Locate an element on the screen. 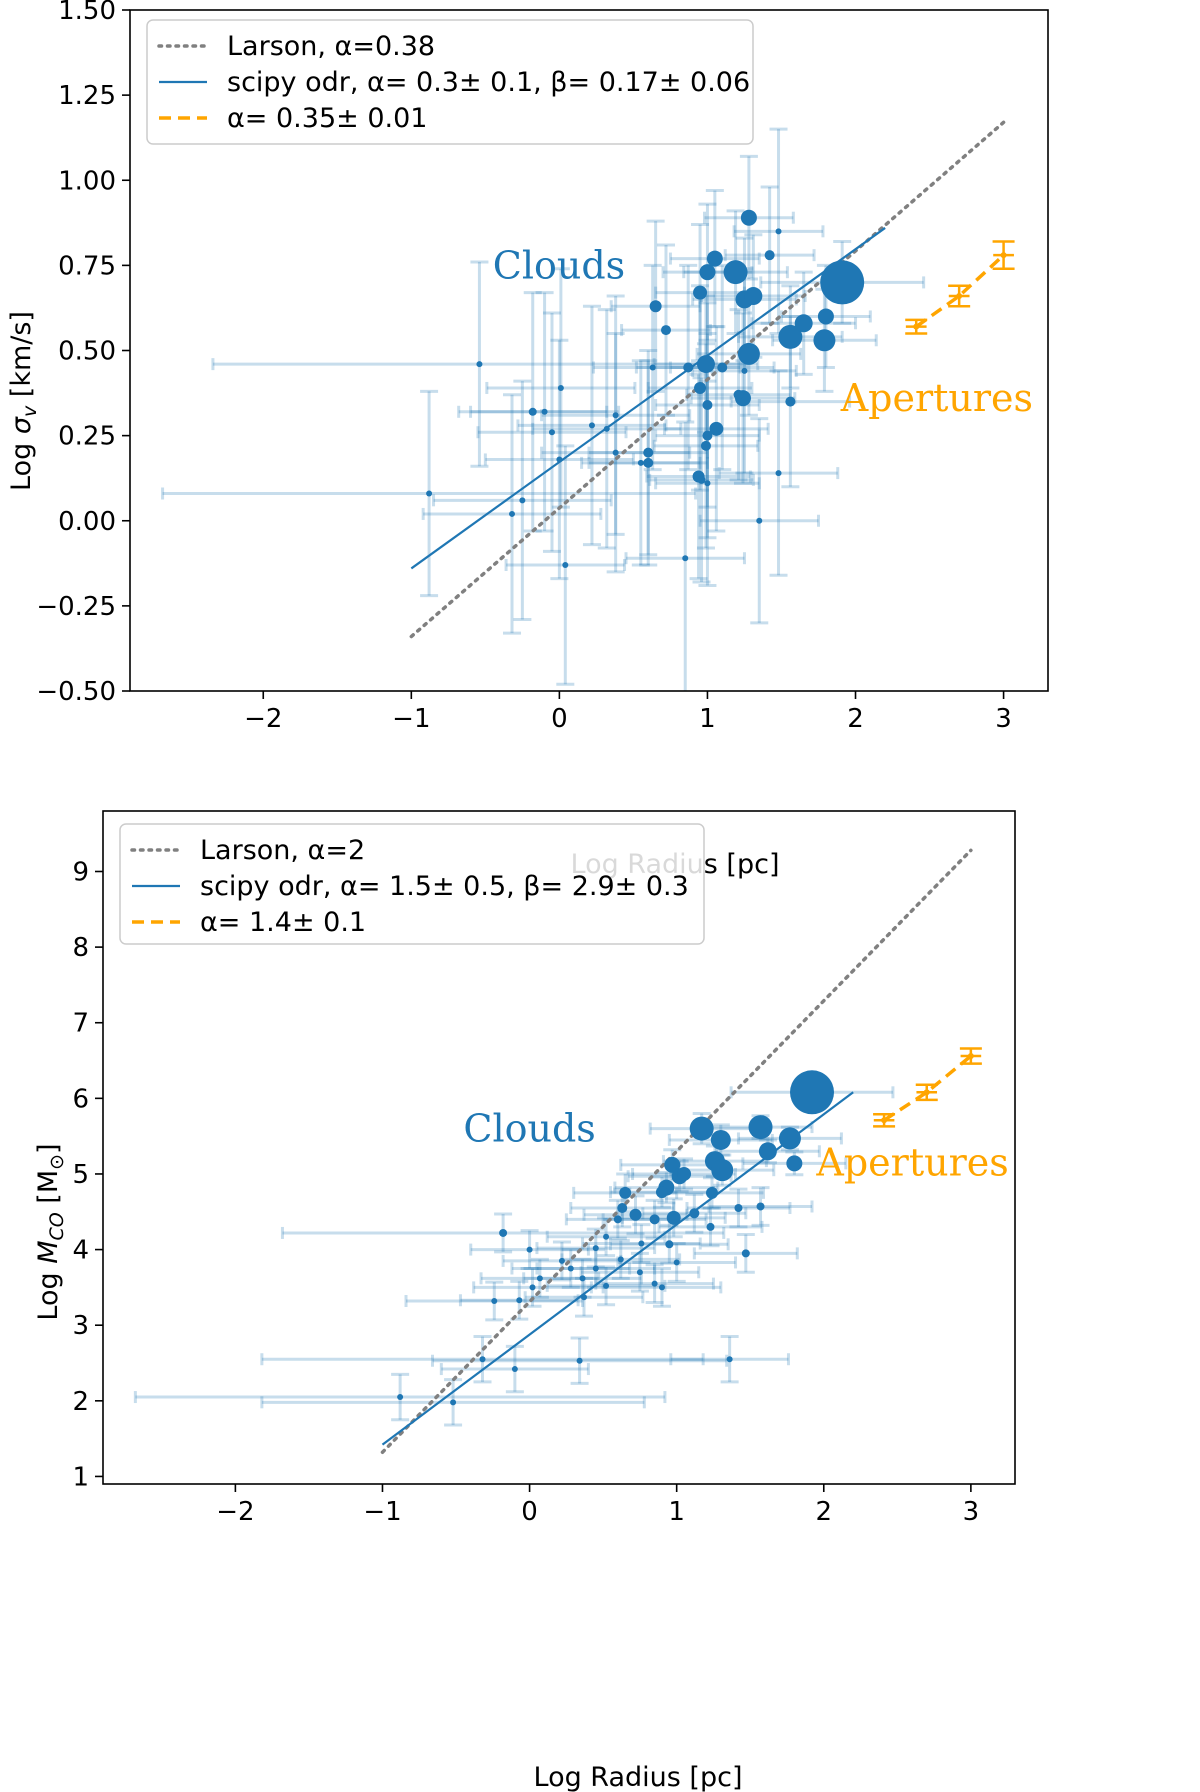 Image resolution: width=1200 pixels, height=1792 pixels. top-ylabel-subscript: v is located at coordinates (30, 411).